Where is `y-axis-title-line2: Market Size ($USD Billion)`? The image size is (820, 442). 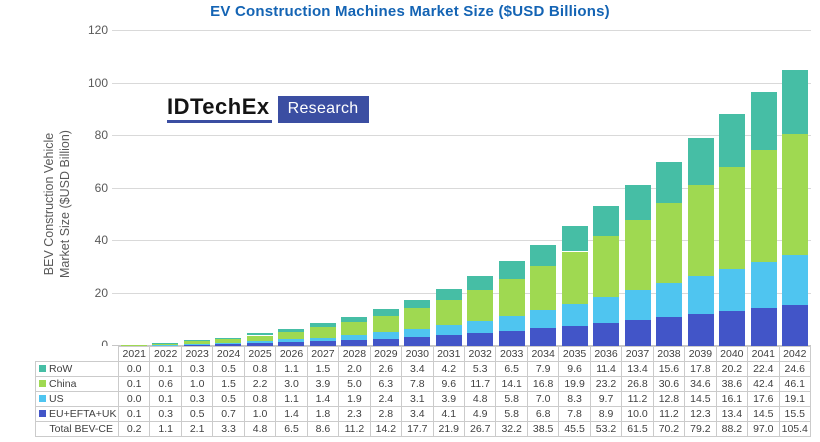 y-axis-title-line2: Market Size ($USD Billion) is located at coordinates (65, 204).